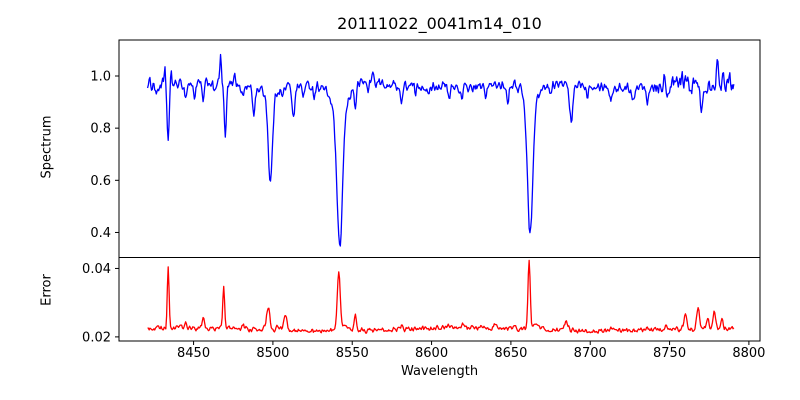 The width and height of the screenshot is (800, 400). What do you see at coordinates (510, 353) in the screenshot?
I see `x-tick-label: 8650` at bounding box center [510, 353].